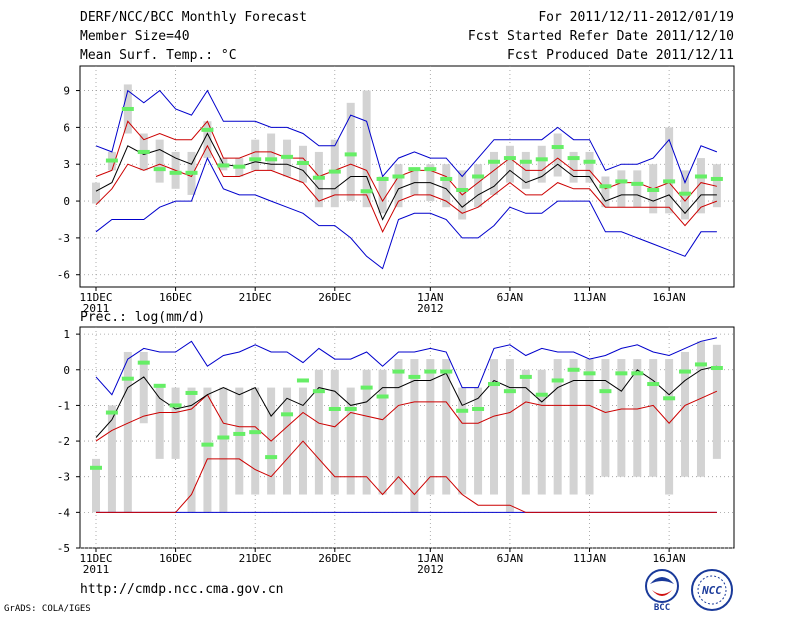 Image resolution: width=800 pixels, height=618 pixels. What do you see at coordinates (66, 91) in the screenshot?
I see `temp-ytick-label: 9` at bounding box center [66, 91].